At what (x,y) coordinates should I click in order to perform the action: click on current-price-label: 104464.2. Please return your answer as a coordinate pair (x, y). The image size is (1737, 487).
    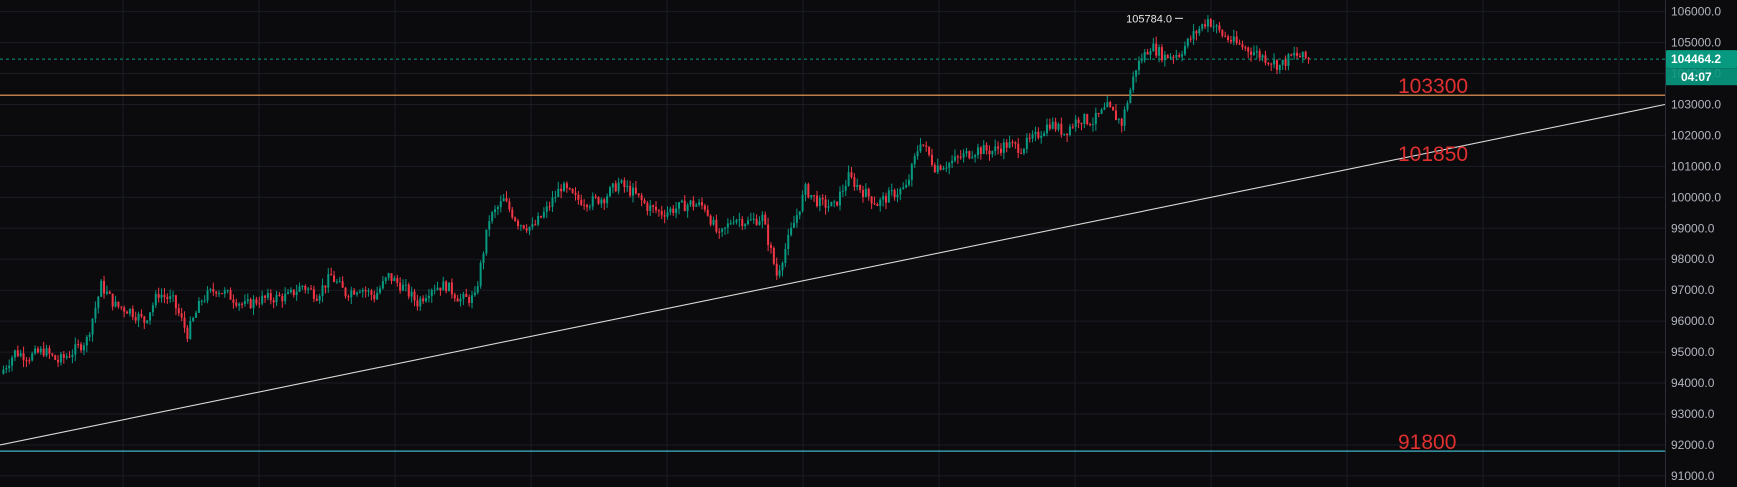
    Looking at the image, I should click on (1696, 59).